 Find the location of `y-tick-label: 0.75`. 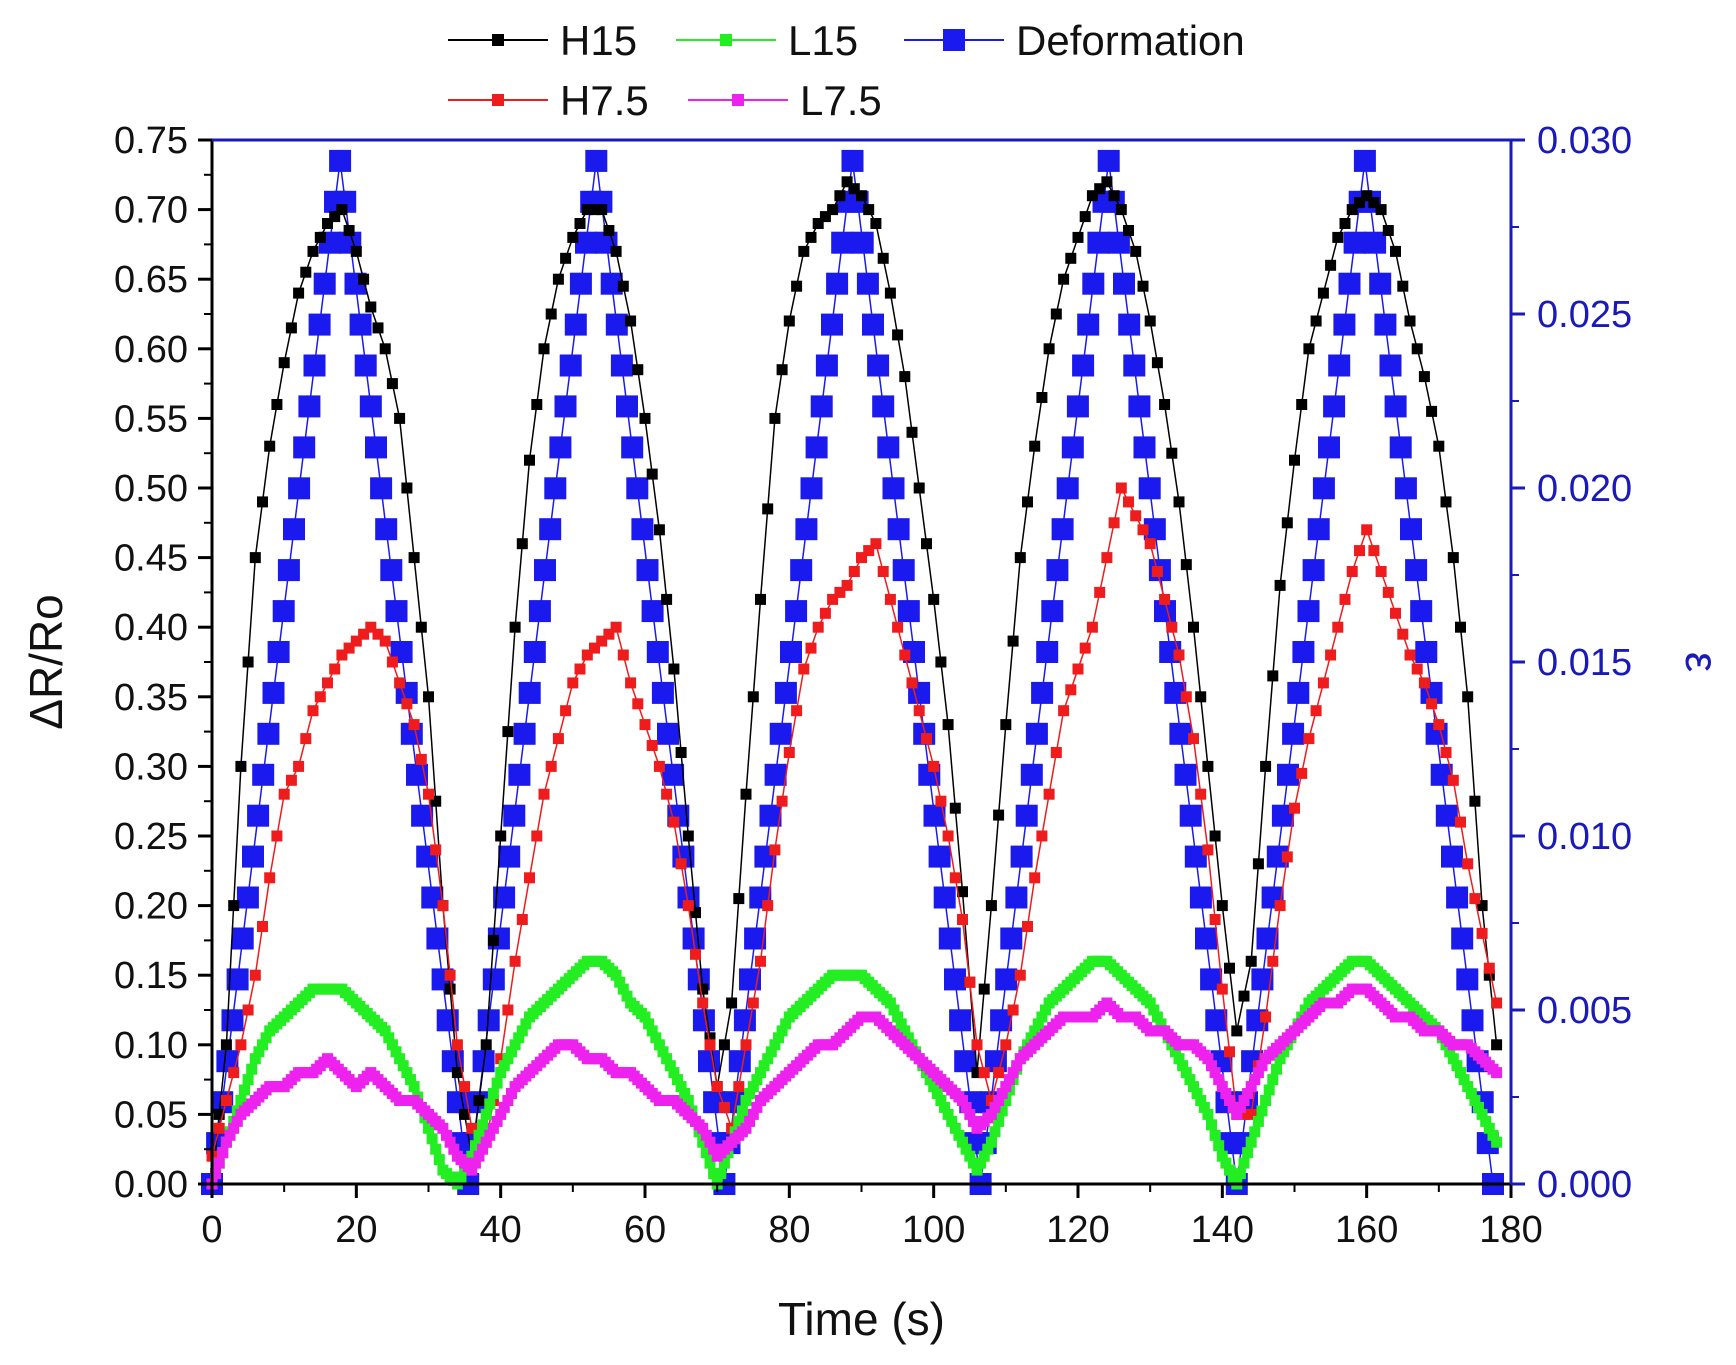

y-tick-label: 0.75 is located at coordinates (151, 141).